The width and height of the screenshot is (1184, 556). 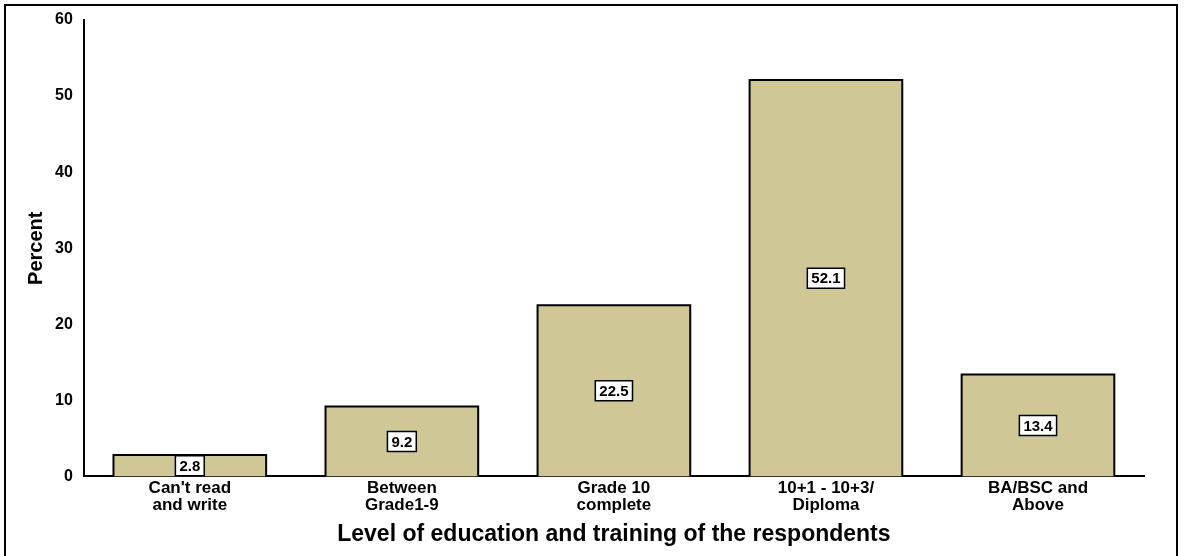 I want to click on y-tick-label: 0, so click(x=68, y=475).